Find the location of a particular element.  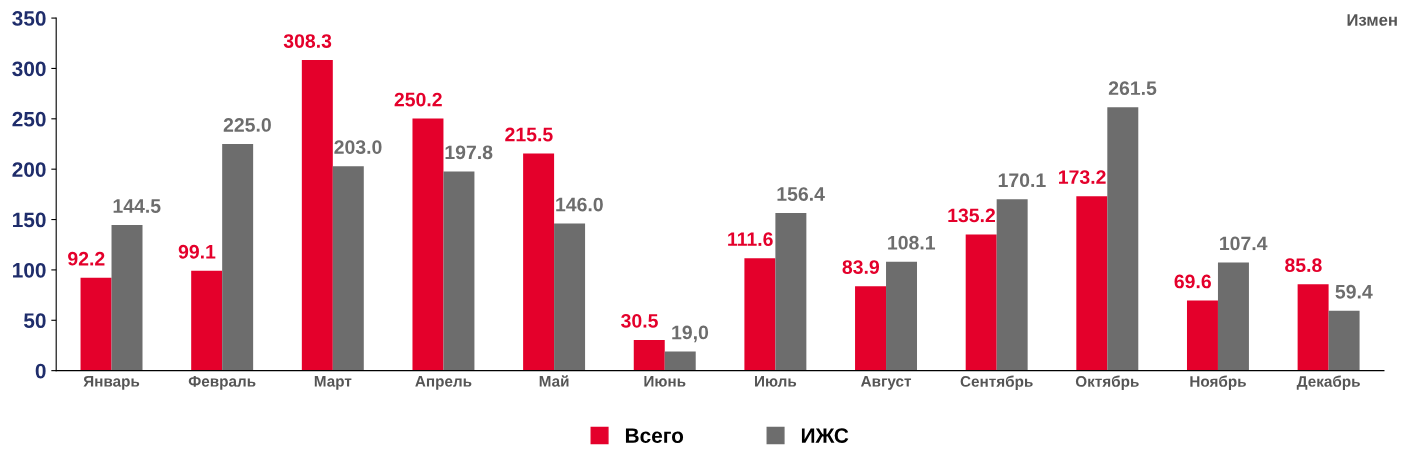

data-label: 173.2 is located at coordinates (1082, 177).